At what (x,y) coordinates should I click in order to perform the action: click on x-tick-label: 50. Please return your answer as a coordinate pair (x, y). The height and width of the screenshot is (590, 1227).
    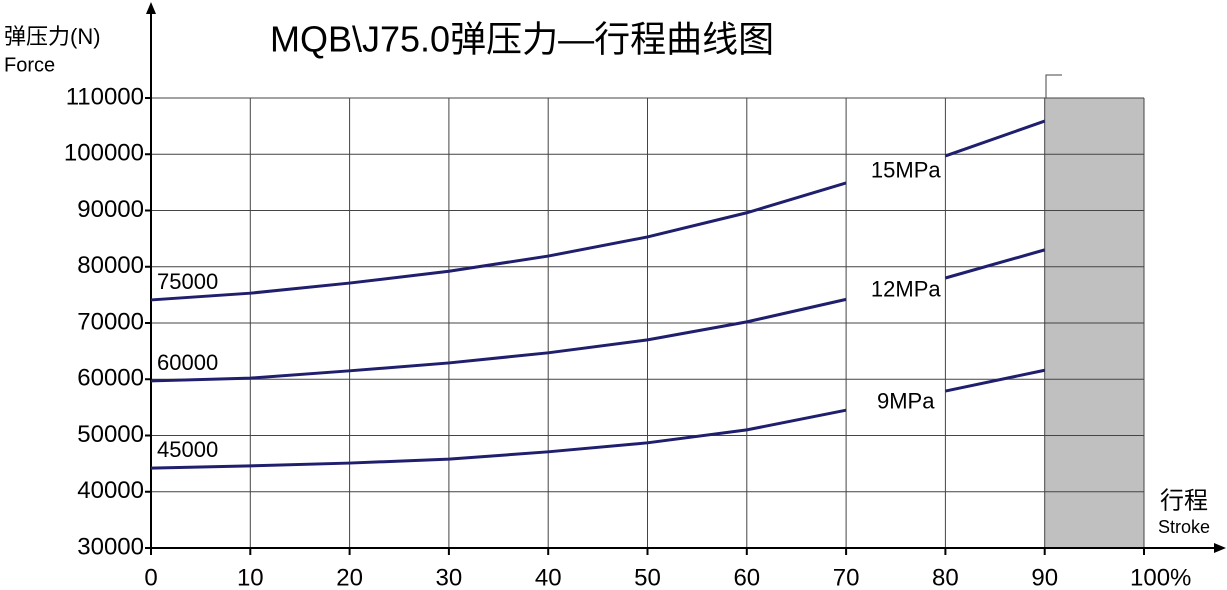
    Looking at the image, I should click on (647, 577).